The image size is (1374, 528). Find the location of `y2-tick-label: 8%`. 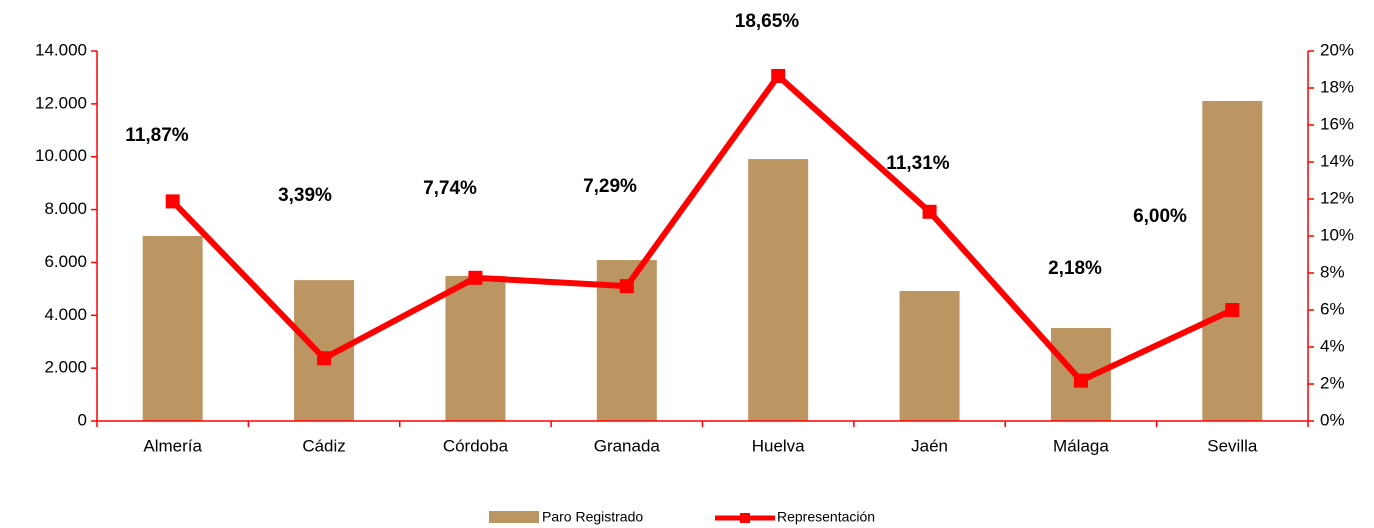

y2-tick-label: 8% is located at coordinates (1332, 271).